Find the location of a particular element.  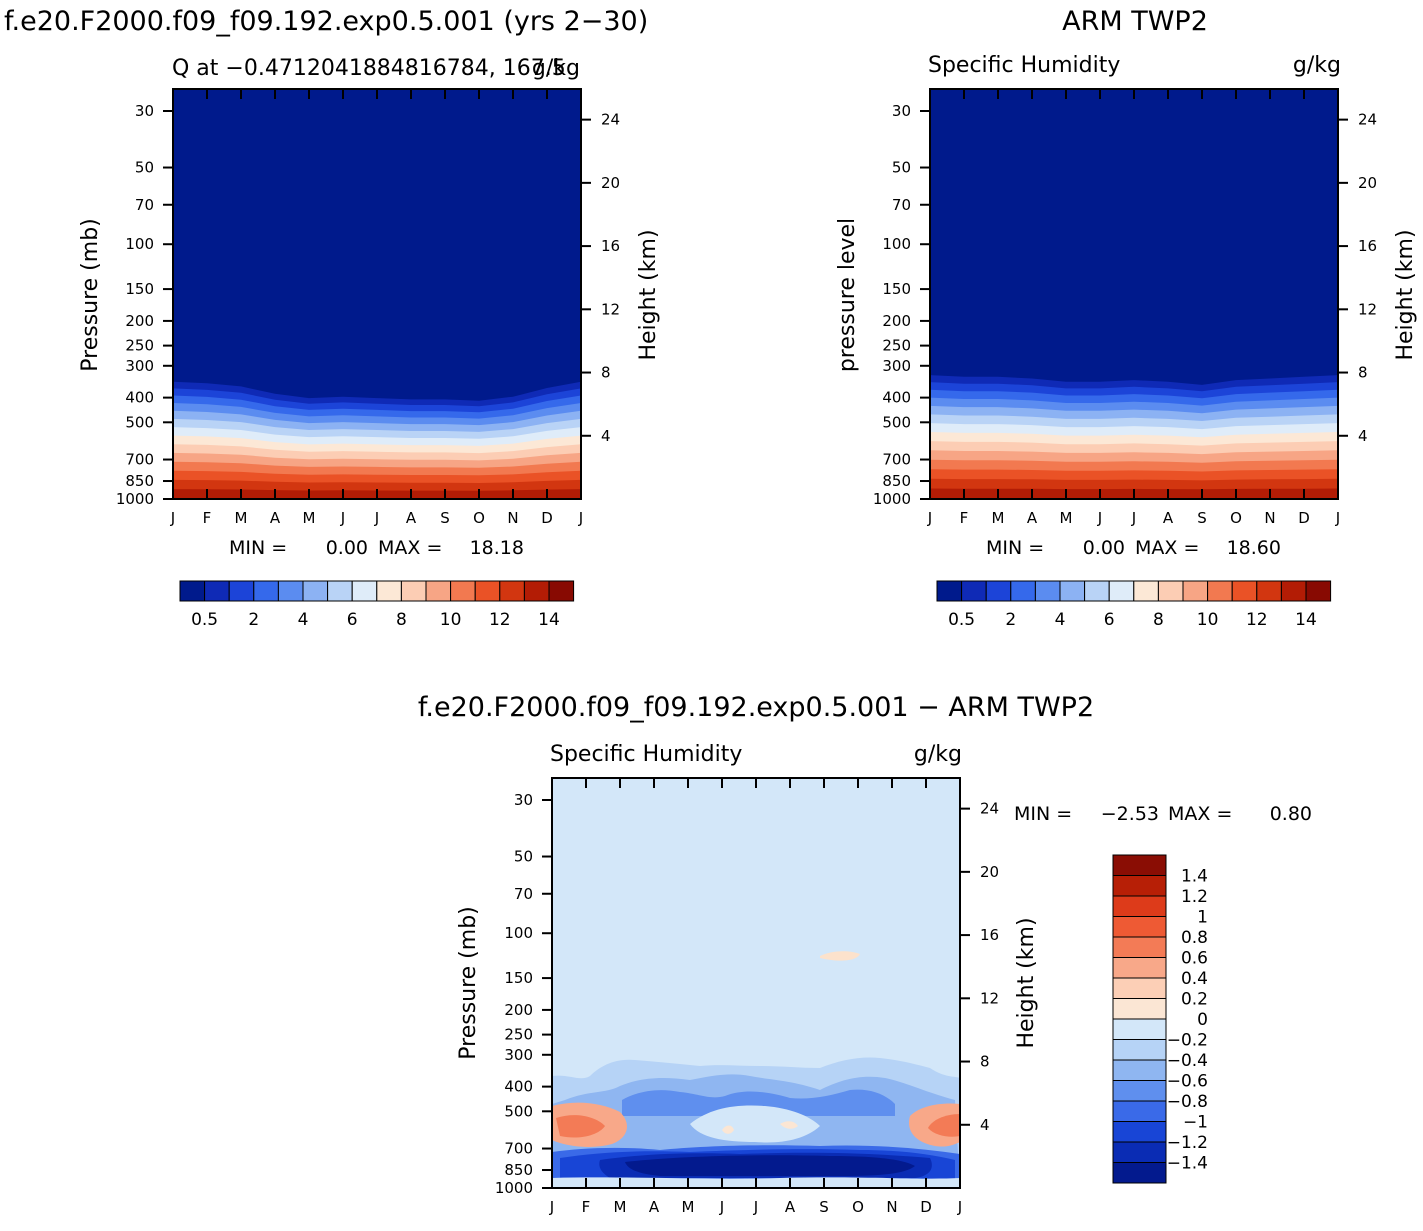

colorbar-label: 0 is located at coordinates (1202, 1020).